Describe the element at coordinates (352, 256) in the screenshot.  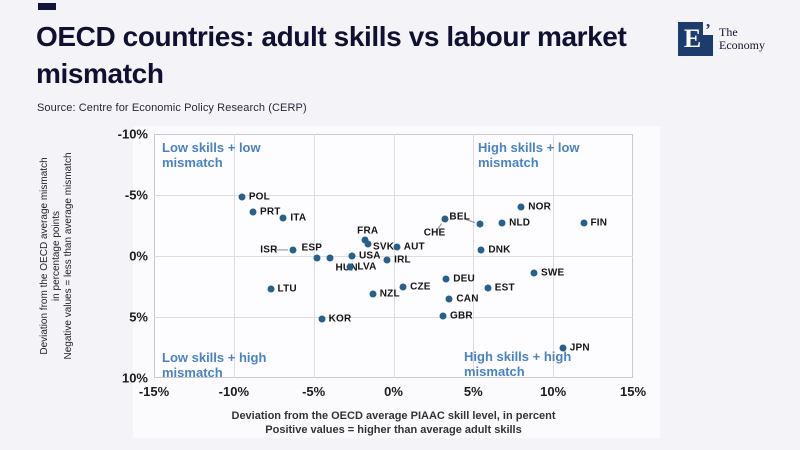
I see `data-point-USA` at that location.